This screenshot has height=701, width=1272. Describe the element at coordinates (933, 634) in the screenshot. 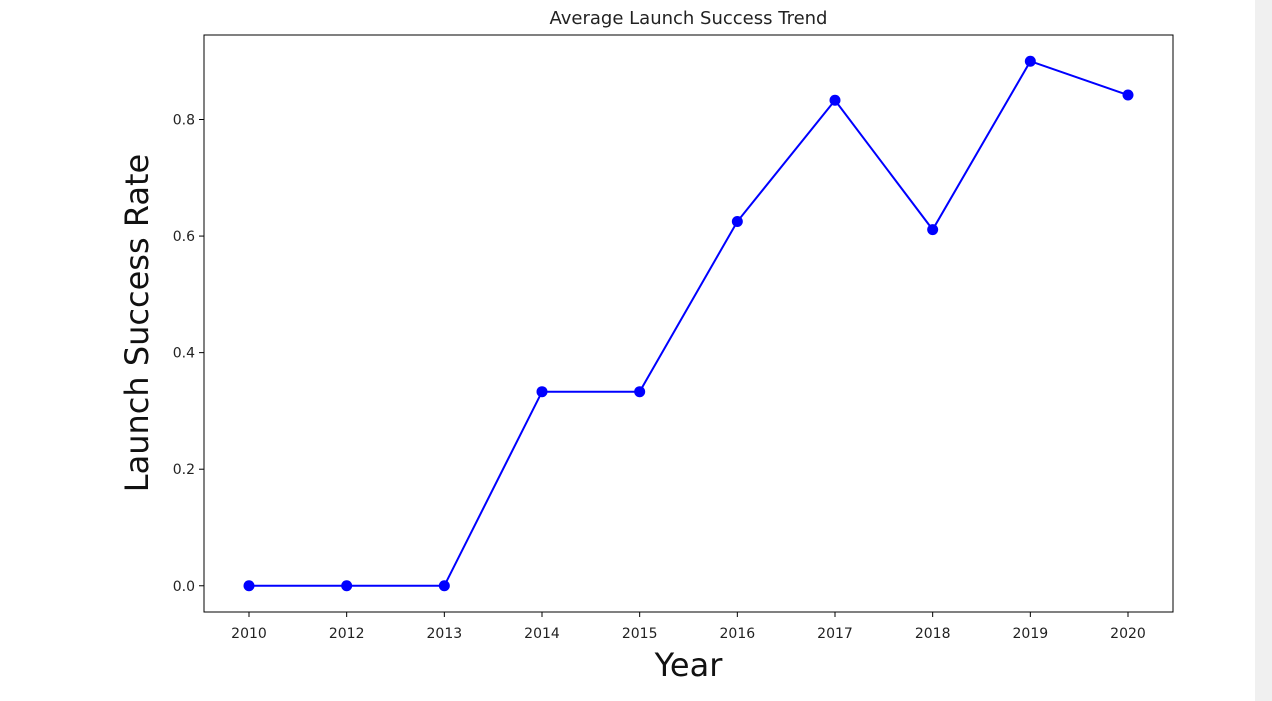

I see `x-tick-label: 2018` at that location.